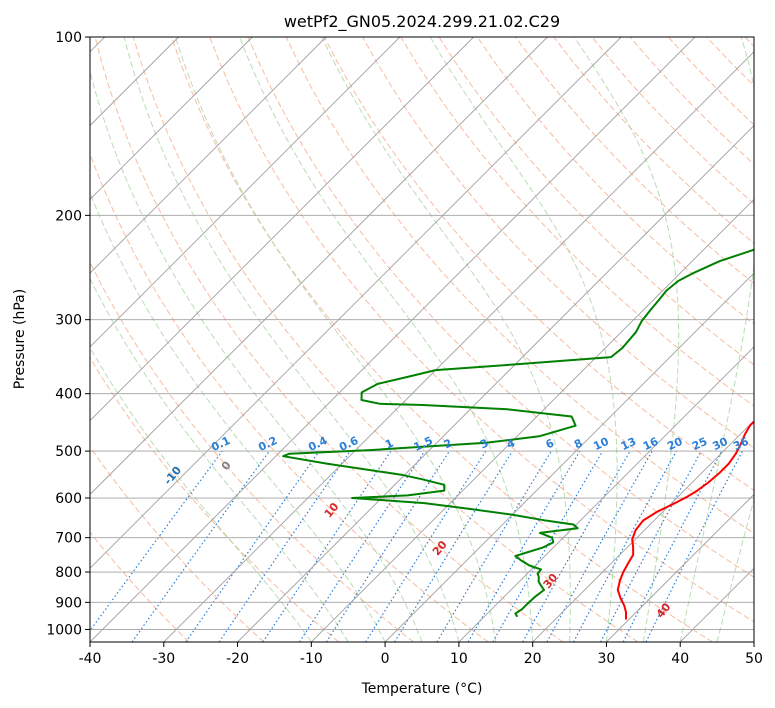 The height and width of the screenshot is (708, 775). Describe the element at coordinates (68, 499) in the screenshot. I see `y-tick-label: 600` at that location.